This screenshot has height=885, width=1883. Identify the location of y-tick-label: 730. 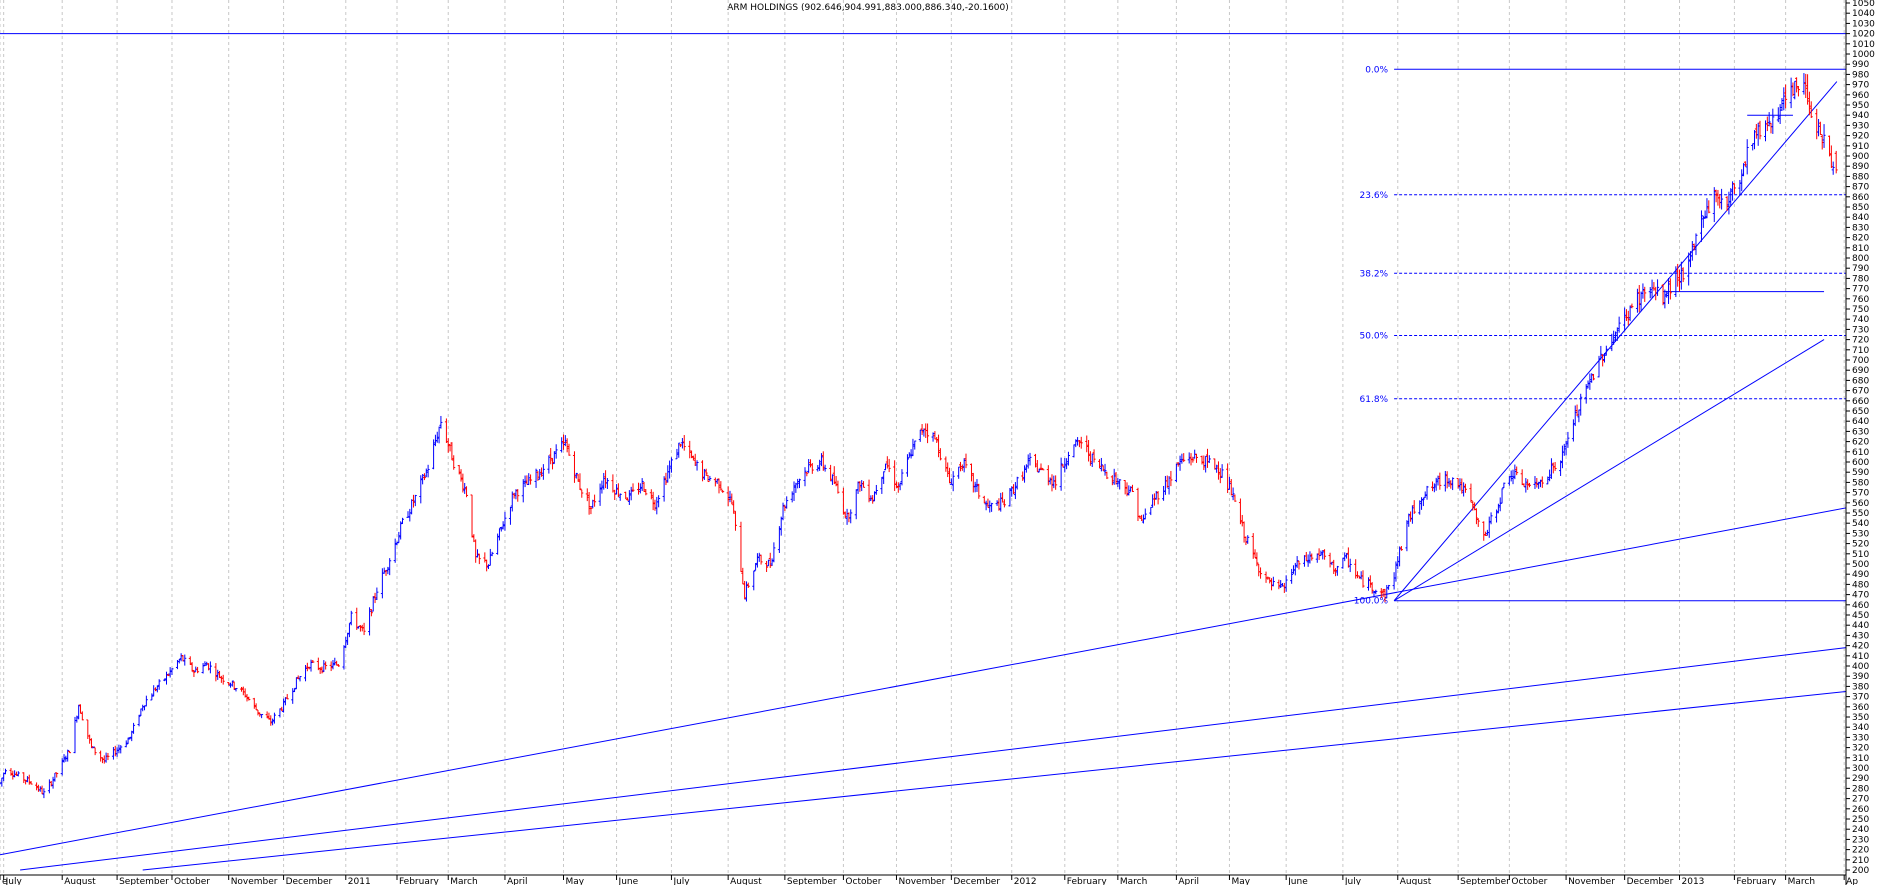
(1860, 330).